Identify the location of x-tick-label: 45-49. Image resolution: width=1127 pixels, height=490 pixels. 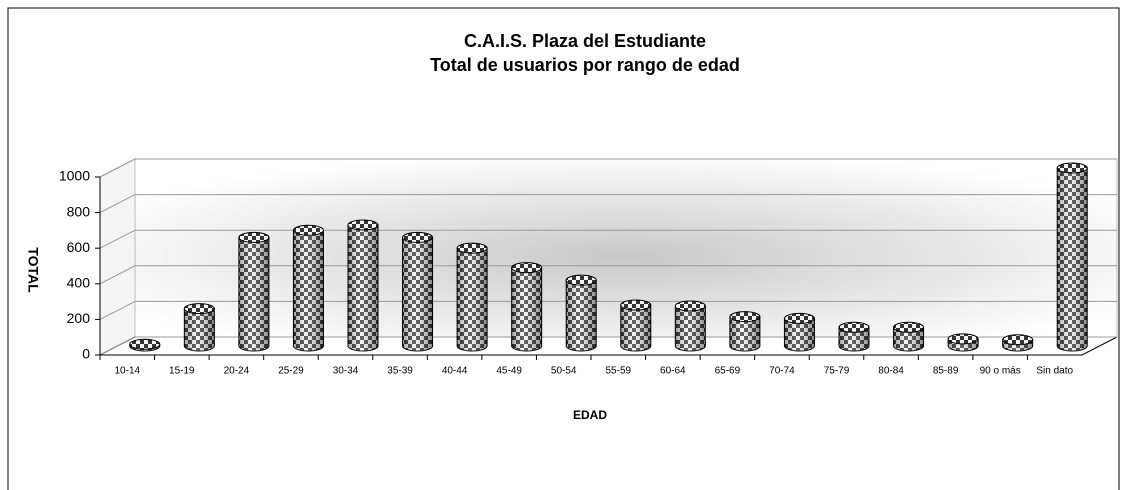
(509, 371).